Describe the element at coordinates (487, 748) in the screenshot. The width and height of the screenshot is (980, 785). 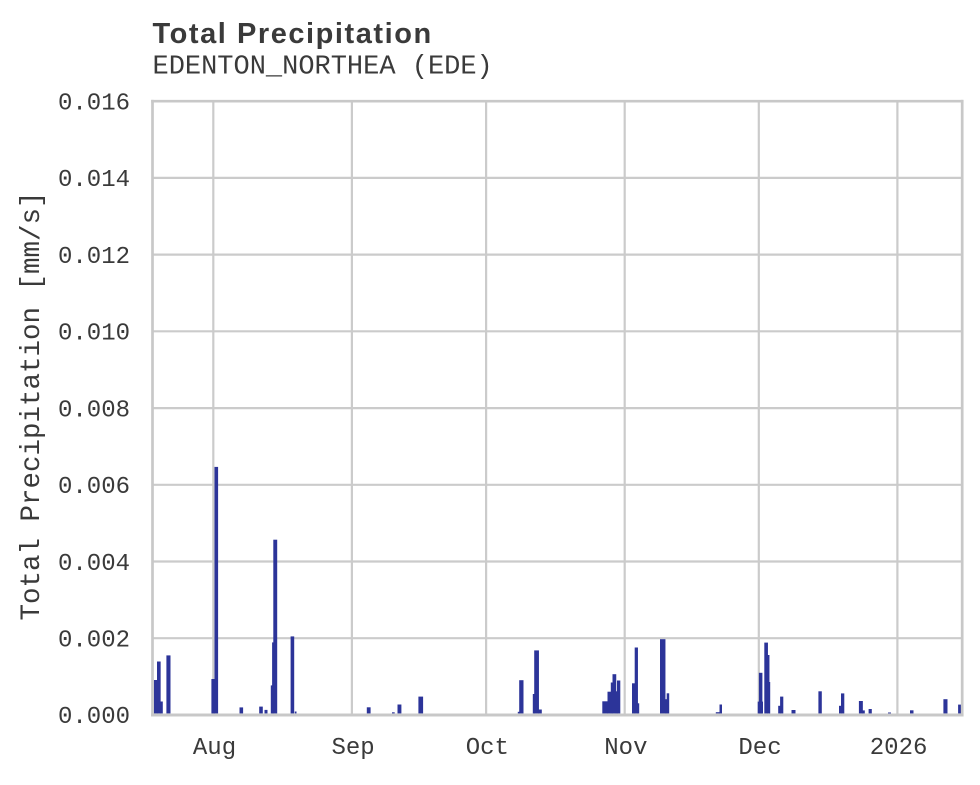
I see `svg-text: Oct` at that location.